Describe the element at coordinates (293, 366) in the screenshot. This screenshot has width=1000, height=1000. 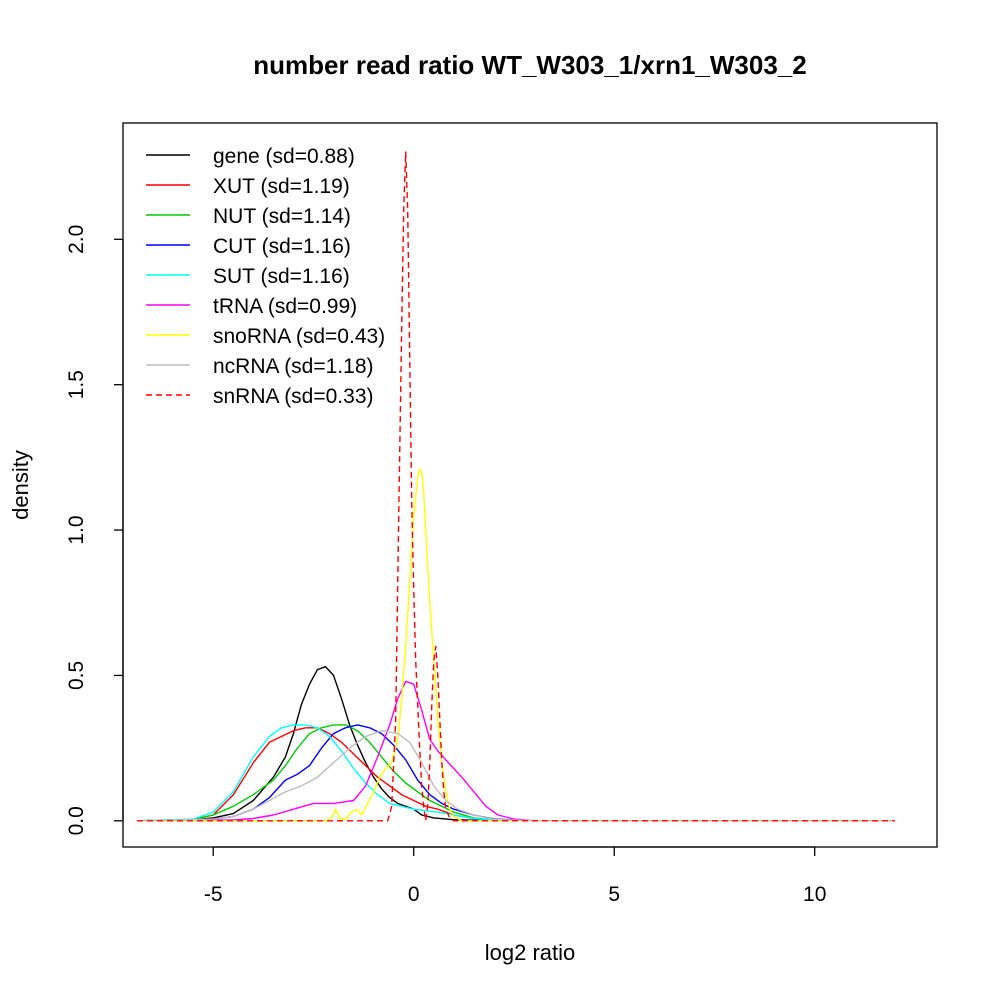
I see `legend-label-7: ncRNA (sd=1.18)` at that location.